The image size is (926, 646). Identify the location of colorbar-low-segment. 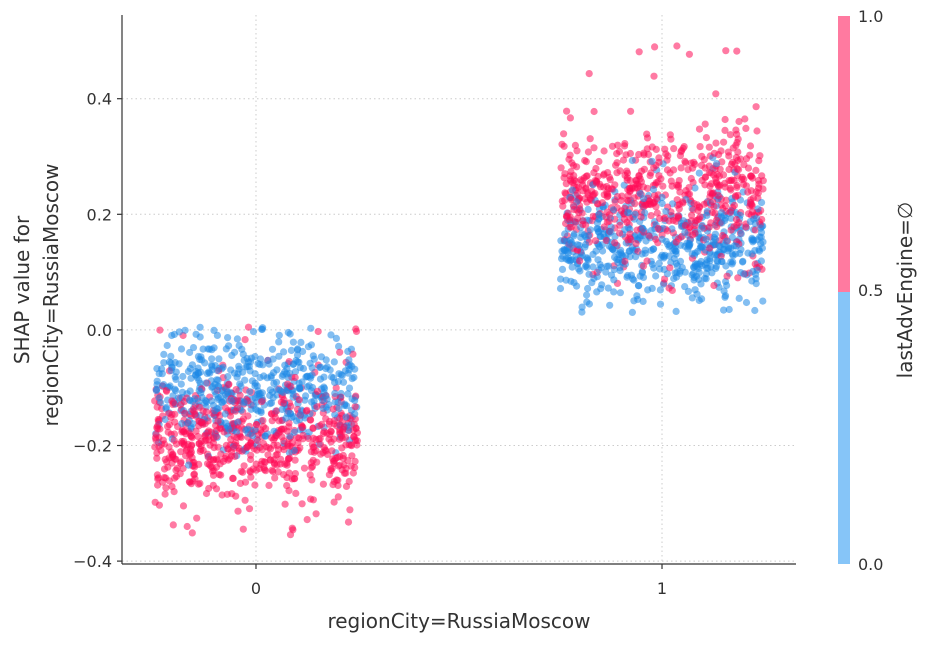
(844, 428).